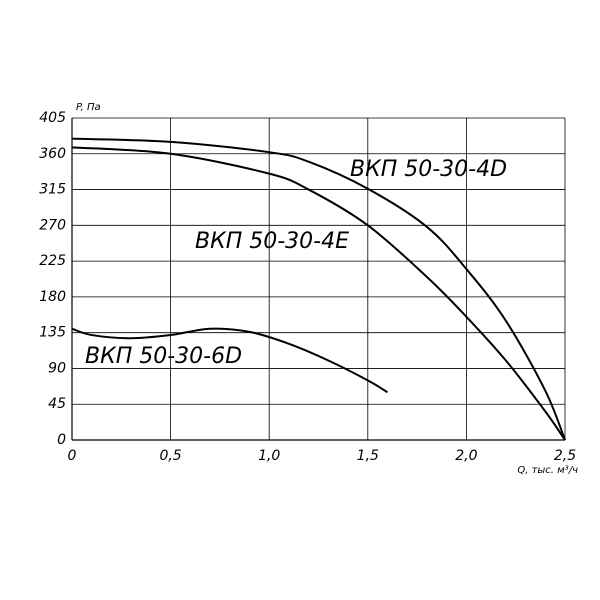 The width and height of the screenshot is (600, 600). Describe the element at coordinates (269, 456) in the screenshot. I see `x-tick-label: 1,0` at that location.